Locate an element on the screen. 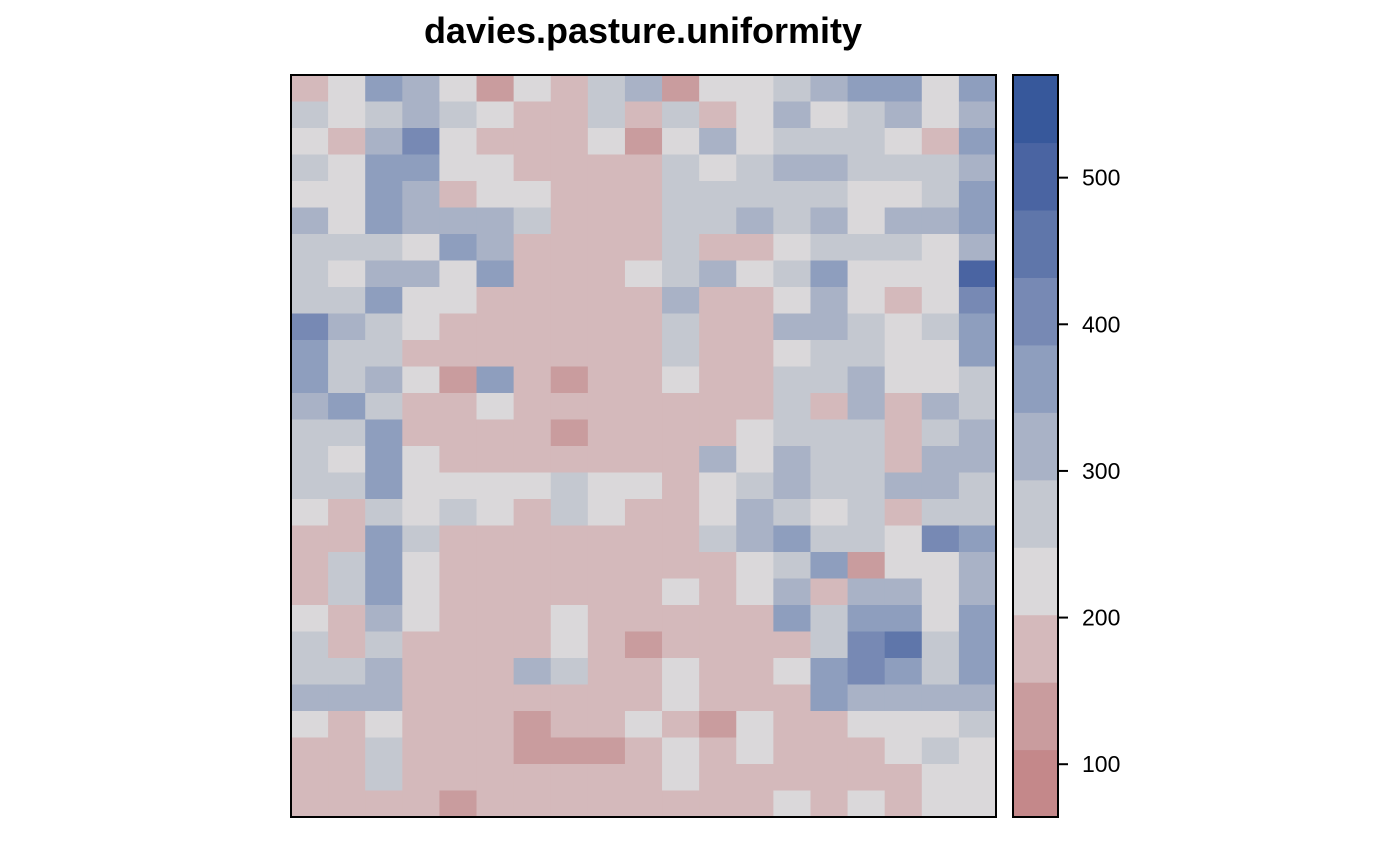 The image size is (1400, 866). colorbar-band is located at coordinates (1035, 311).